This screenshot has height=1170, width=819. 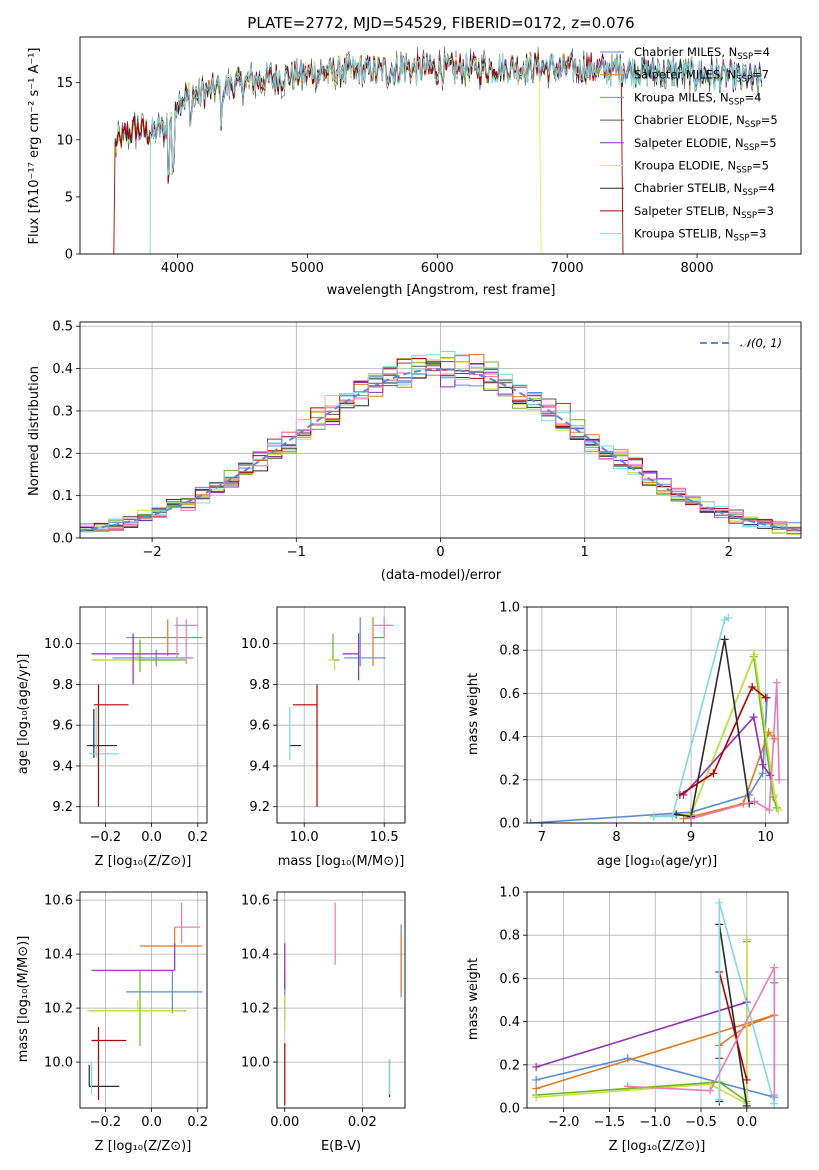 I want to click on panel-6: −0.2 0.0 0.2 10.0 10.2 10.4 10.6, so click(x=126, y=1010).